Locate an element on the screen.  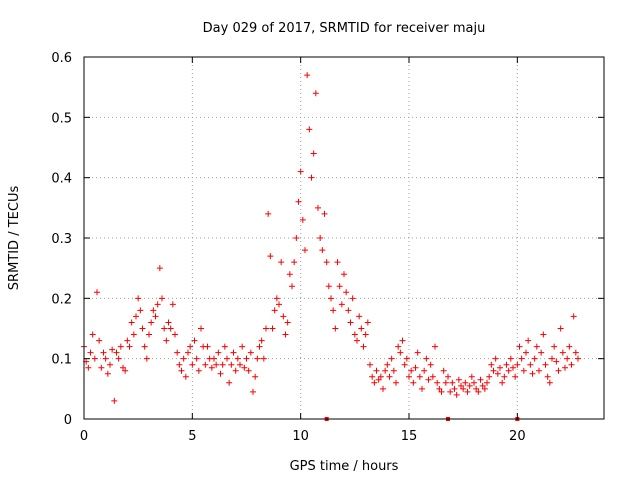
x-tick-label: 5 is located at coordinates (192, 436).